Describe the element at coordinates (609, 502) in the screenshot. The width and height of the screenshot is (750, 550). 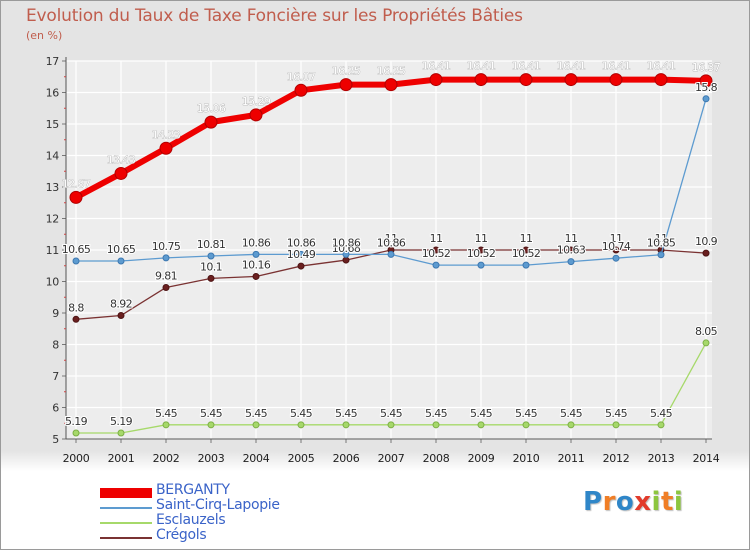
I see `logo-letter: r` at that location.